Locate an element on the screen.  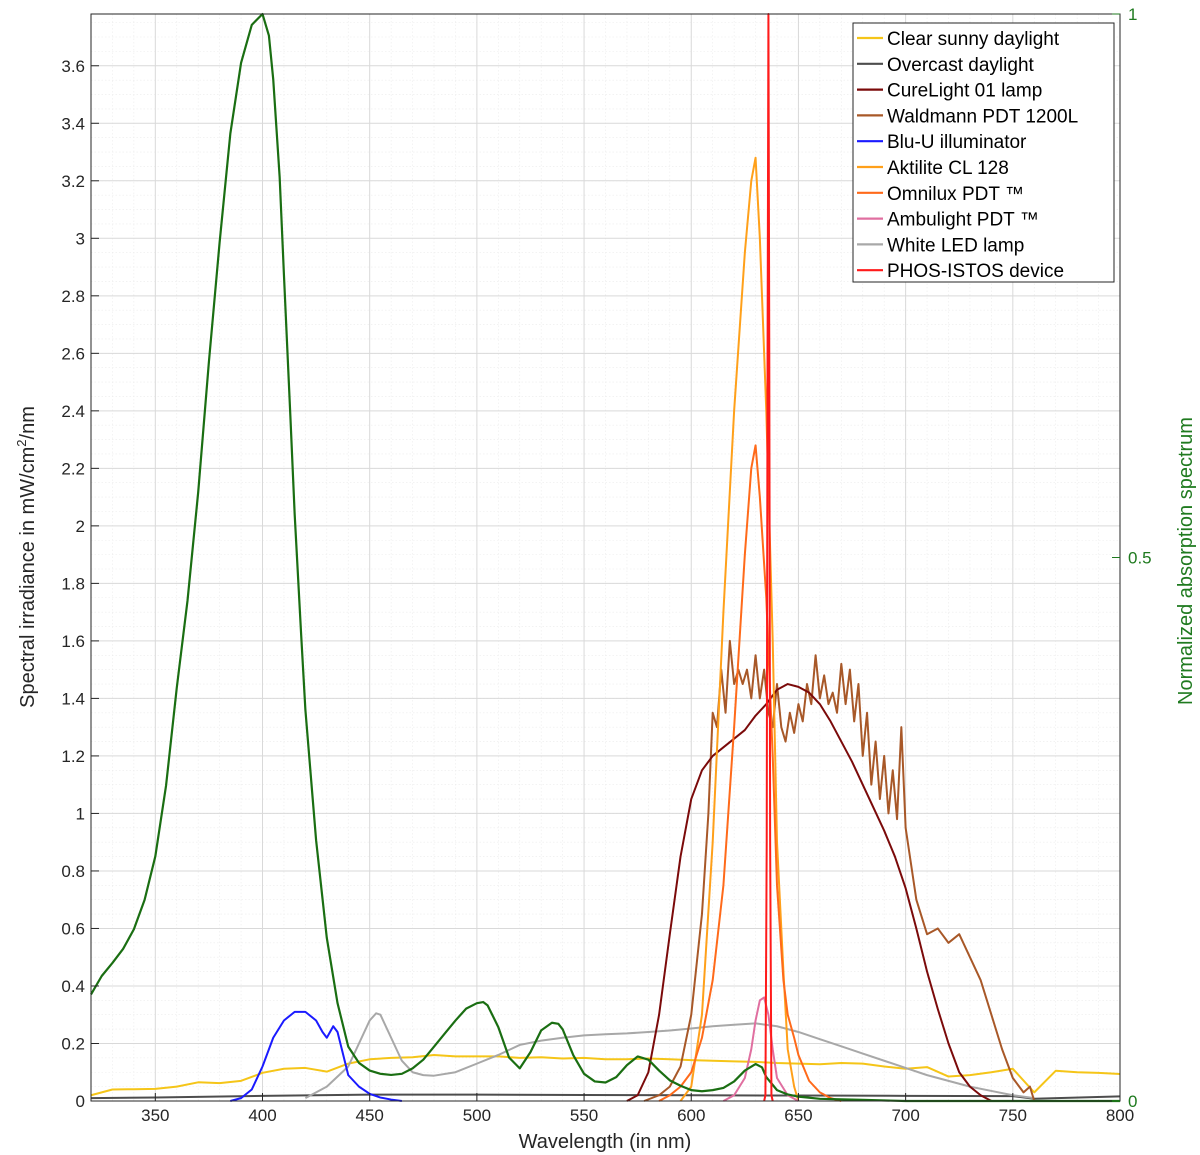
legend-label: Omnilux PDT ™ is located at coordinates (955, 194).